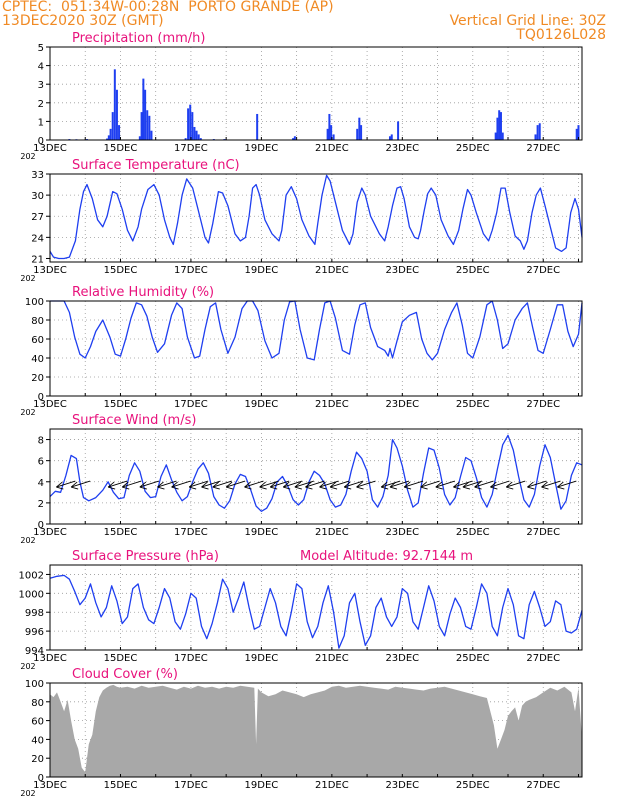  Describe the element at coordinates (125, 674) in the screenshot. I see `cloud-title: Cloud Cover (%)` at that location.